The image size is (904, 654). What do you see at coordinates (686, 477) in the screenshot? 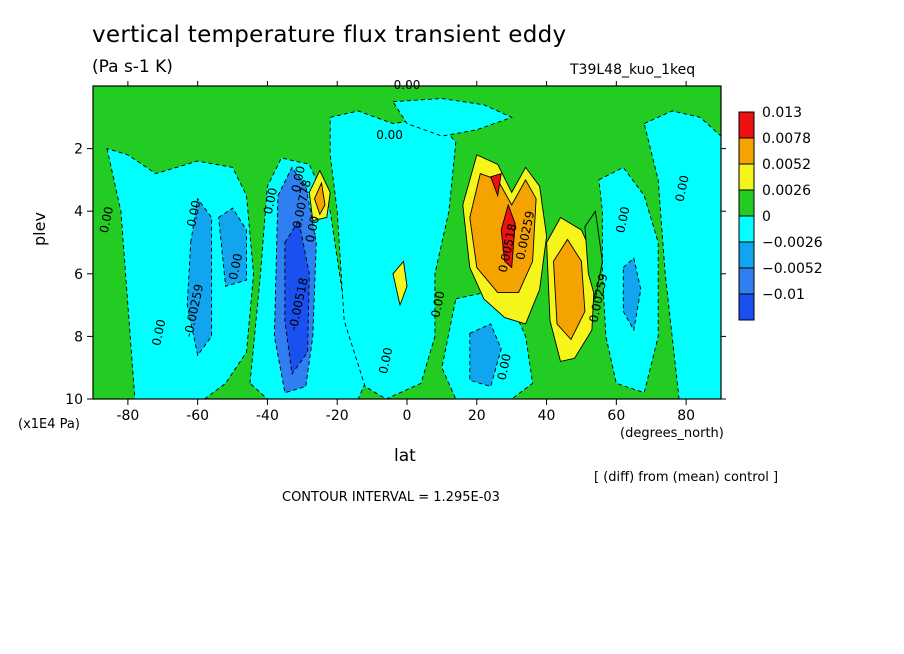
I see `diff-note: [ (diff) from (mean) control ]` at bounding box center [686, 477].